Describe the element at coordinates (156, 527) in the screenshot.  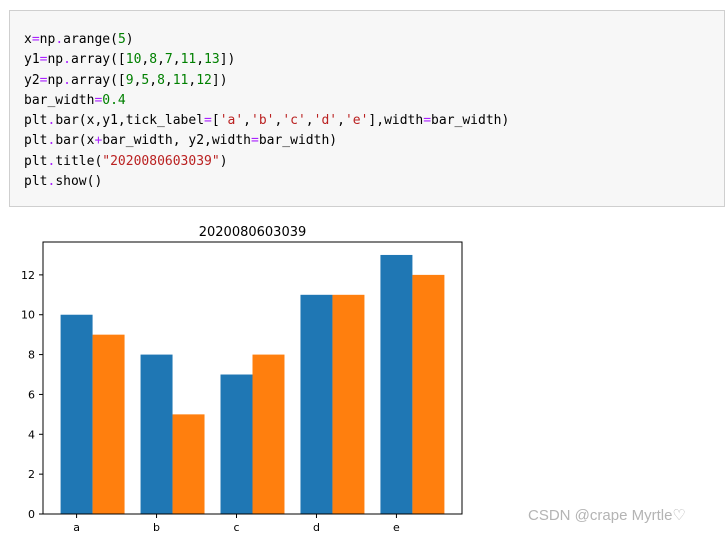
I see `x-tick-label: b` at that location.